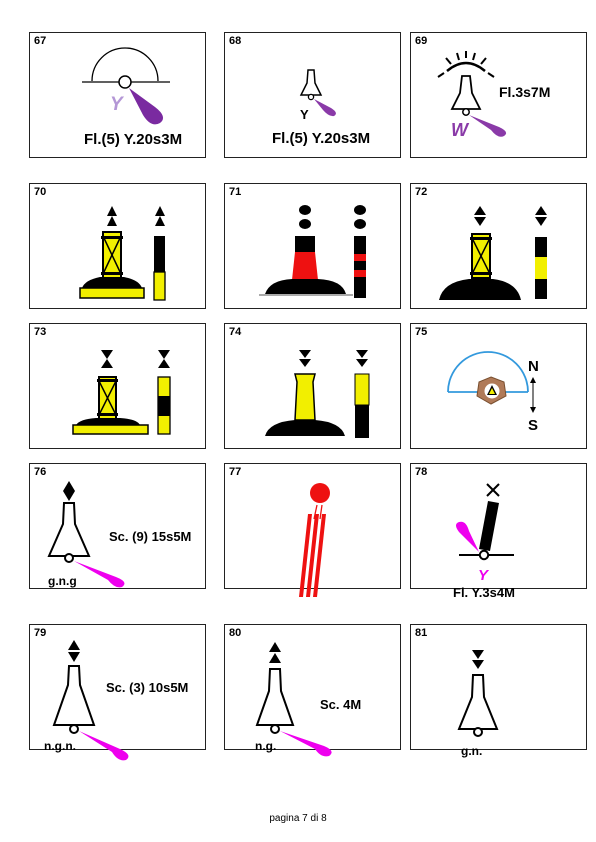  What do you see at coordinates (235, 192) in the screenshot?
I see `card-number: 71` at bounding box center [235, 192].